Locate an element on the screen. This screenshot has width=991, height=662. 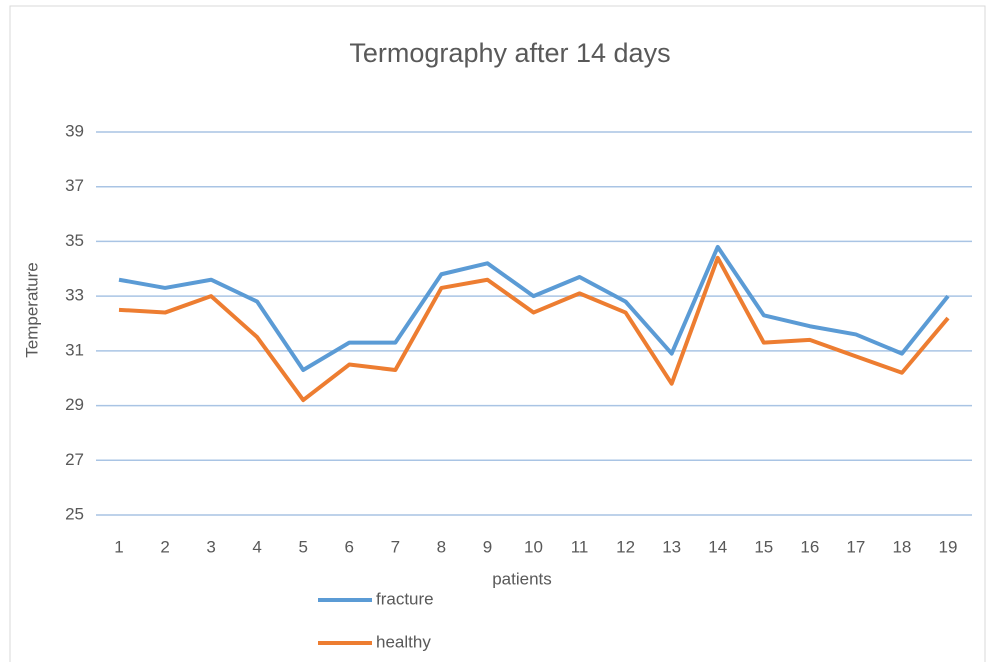
x-tick-label: 18 is located at coordinates (901, 546).